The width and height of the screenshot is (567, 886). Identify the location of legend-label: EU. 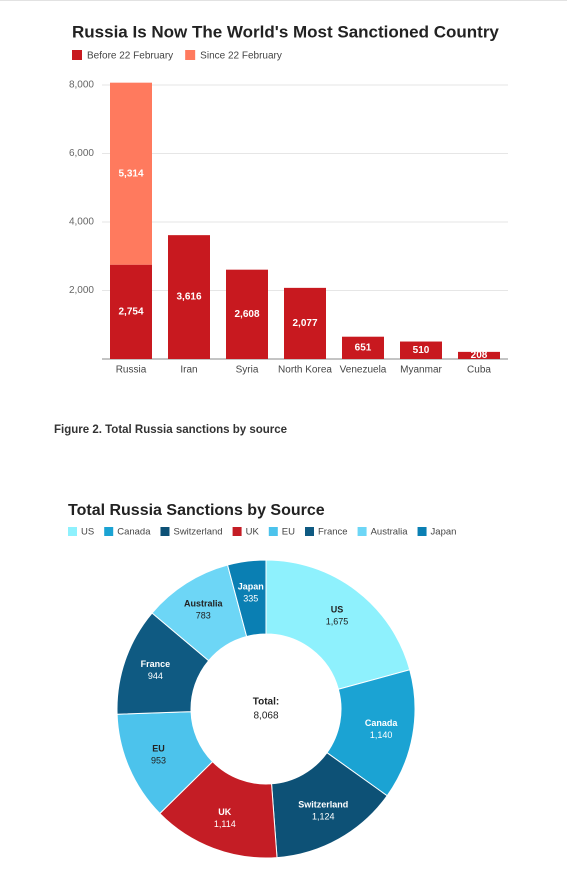
(288, 532).